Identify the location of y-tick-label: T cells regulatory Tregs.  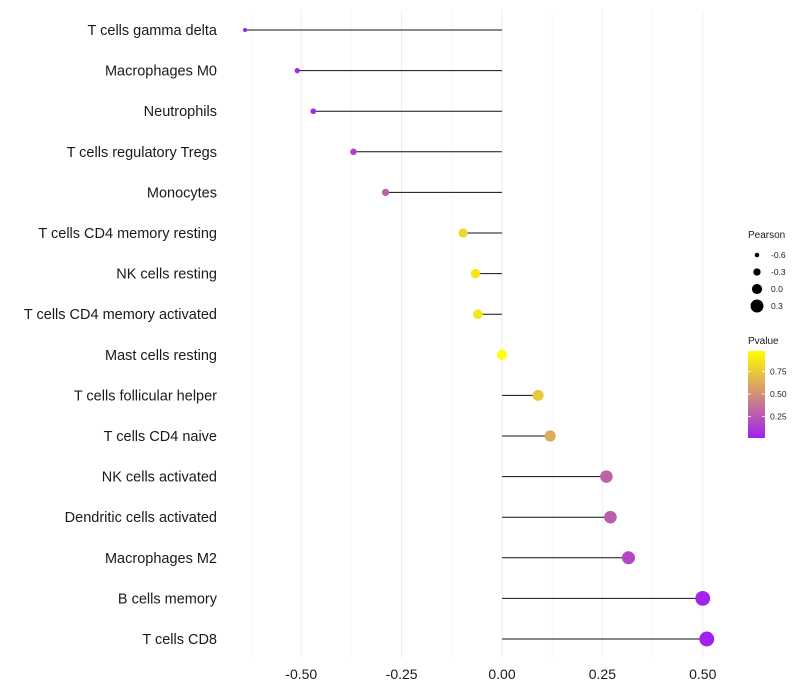
(142, 153).